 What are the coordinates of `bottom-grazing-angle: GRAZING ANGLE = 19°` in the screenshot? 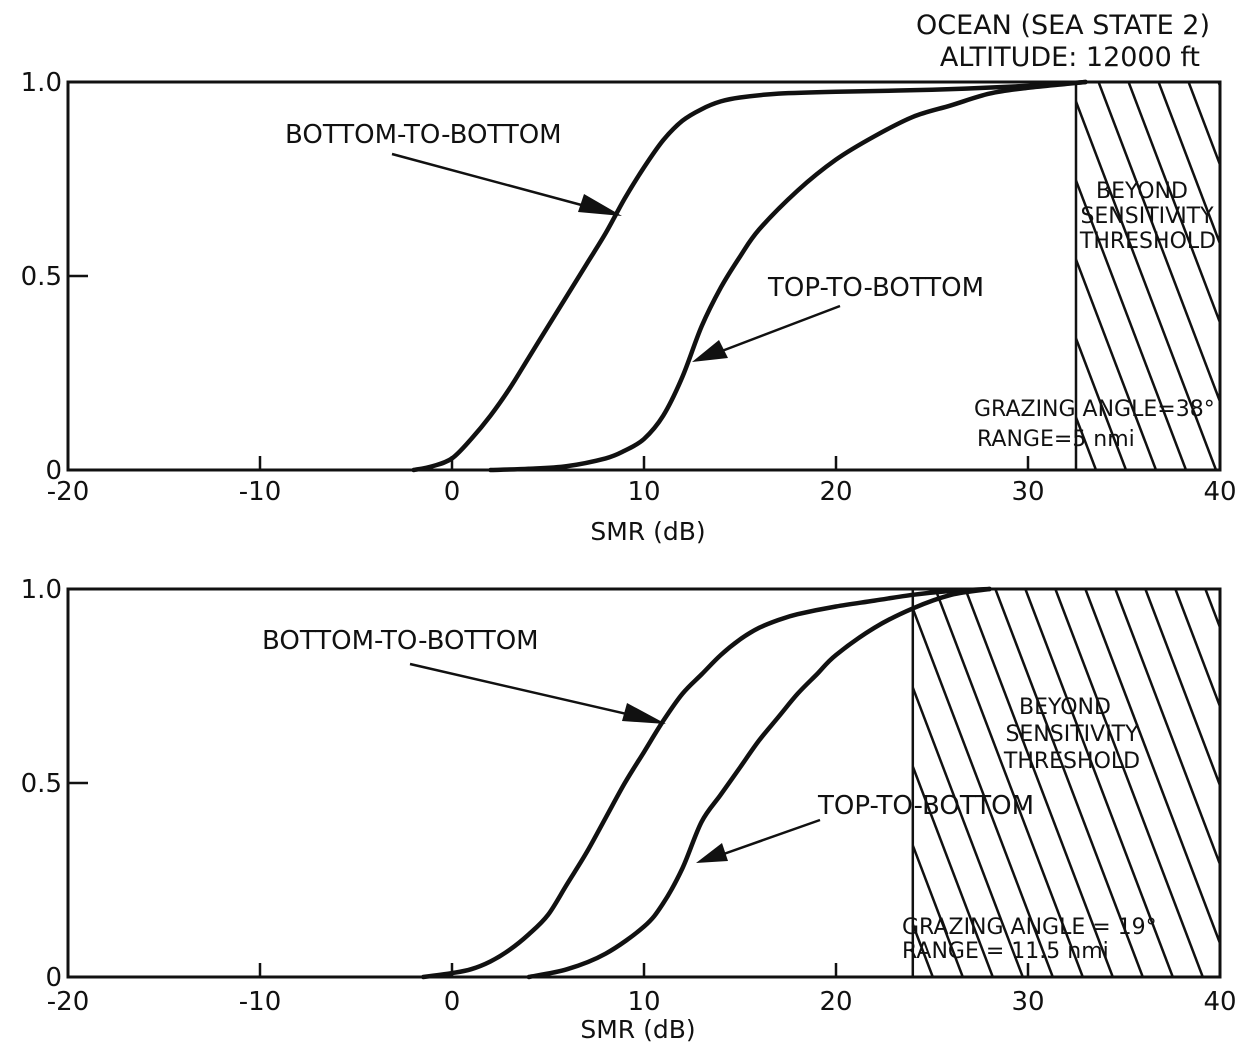 It's located at (1029, 927).